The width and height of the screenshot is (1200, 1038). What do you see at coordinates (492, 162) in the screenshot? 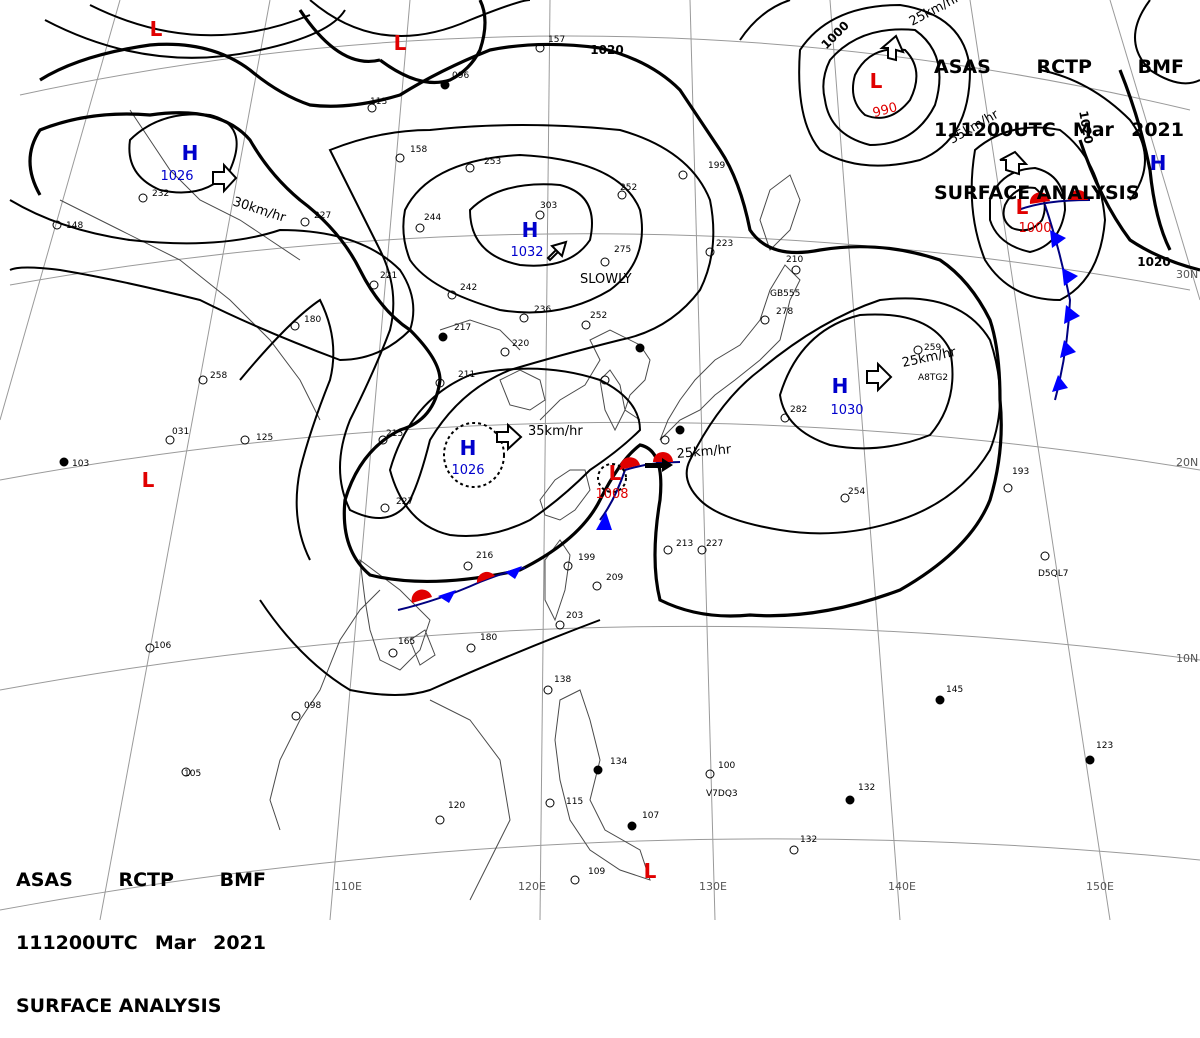
I see `station-pressure-value: 253` at bounding box center [492, 162].